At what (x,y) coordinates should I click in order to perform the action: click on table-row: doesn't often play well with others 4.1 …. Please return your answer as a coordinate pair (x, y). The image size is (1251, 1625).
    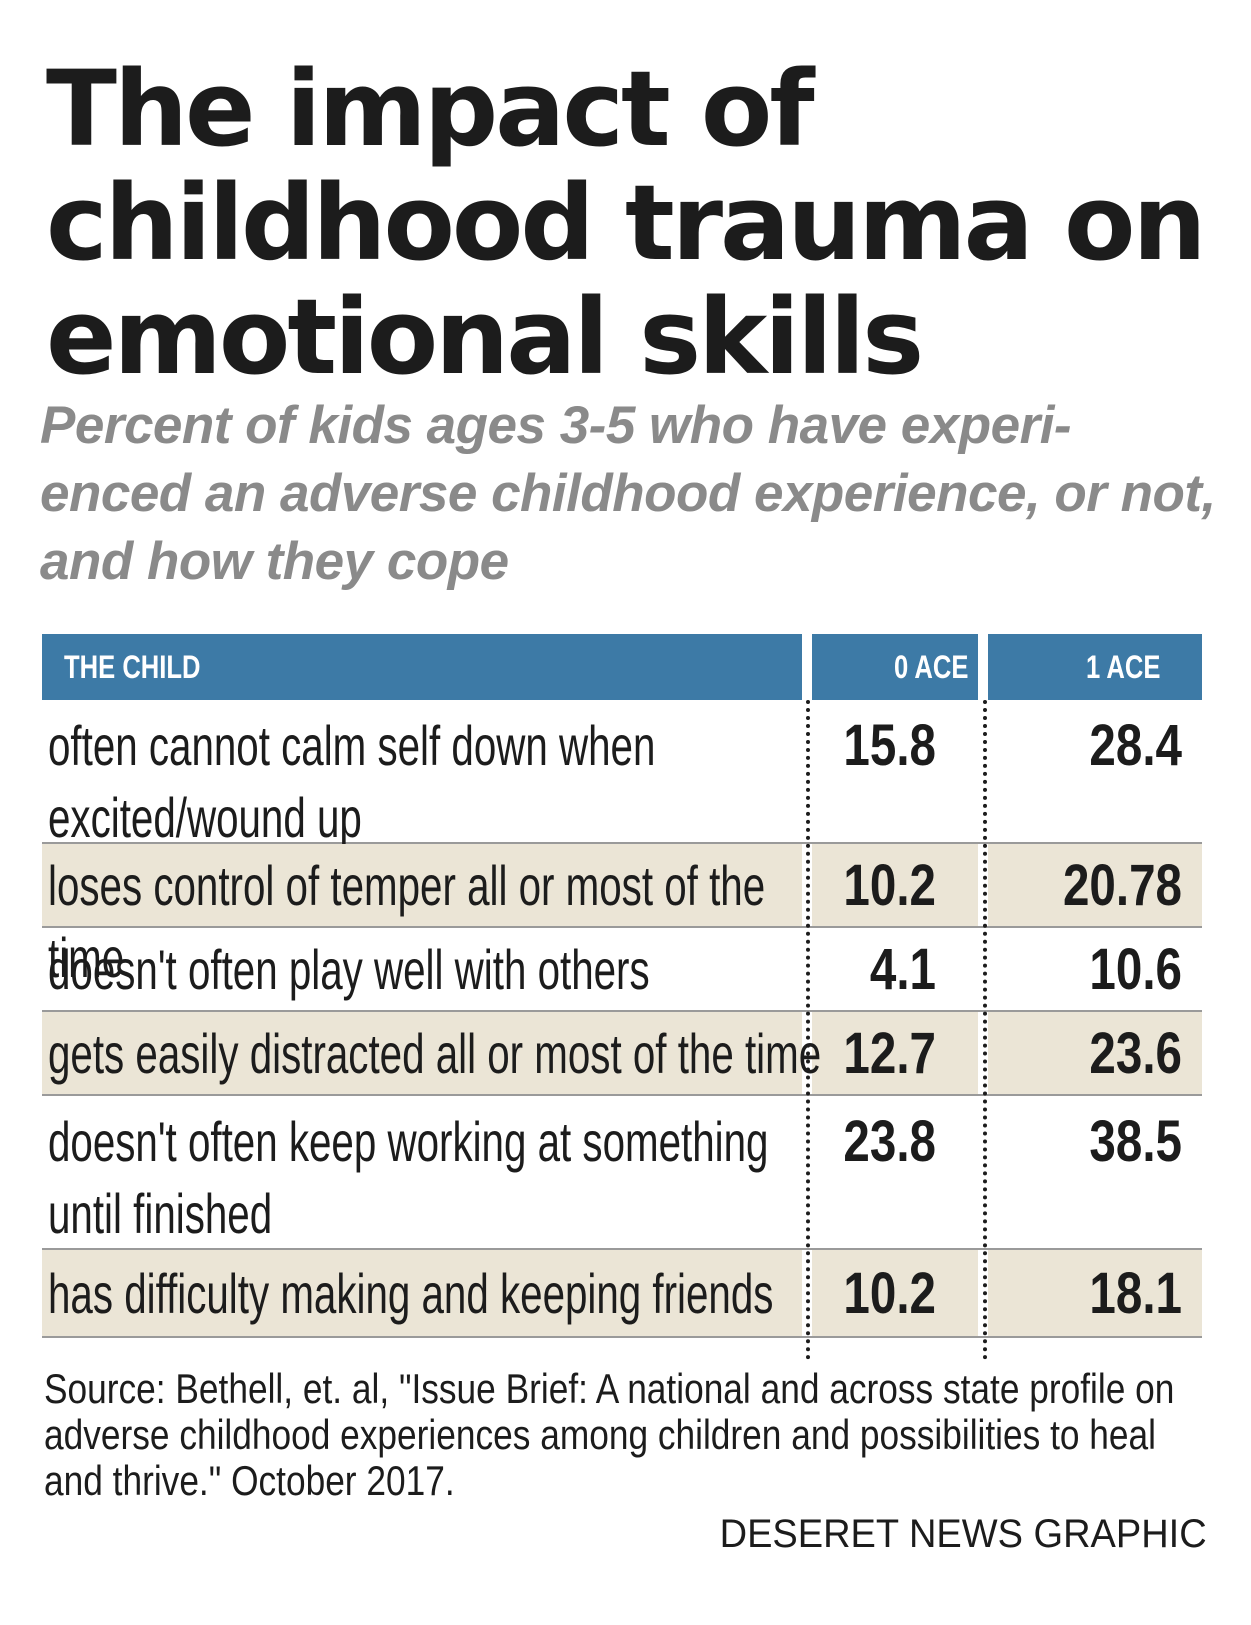
    Looking at the image, I should click on (622, 970).